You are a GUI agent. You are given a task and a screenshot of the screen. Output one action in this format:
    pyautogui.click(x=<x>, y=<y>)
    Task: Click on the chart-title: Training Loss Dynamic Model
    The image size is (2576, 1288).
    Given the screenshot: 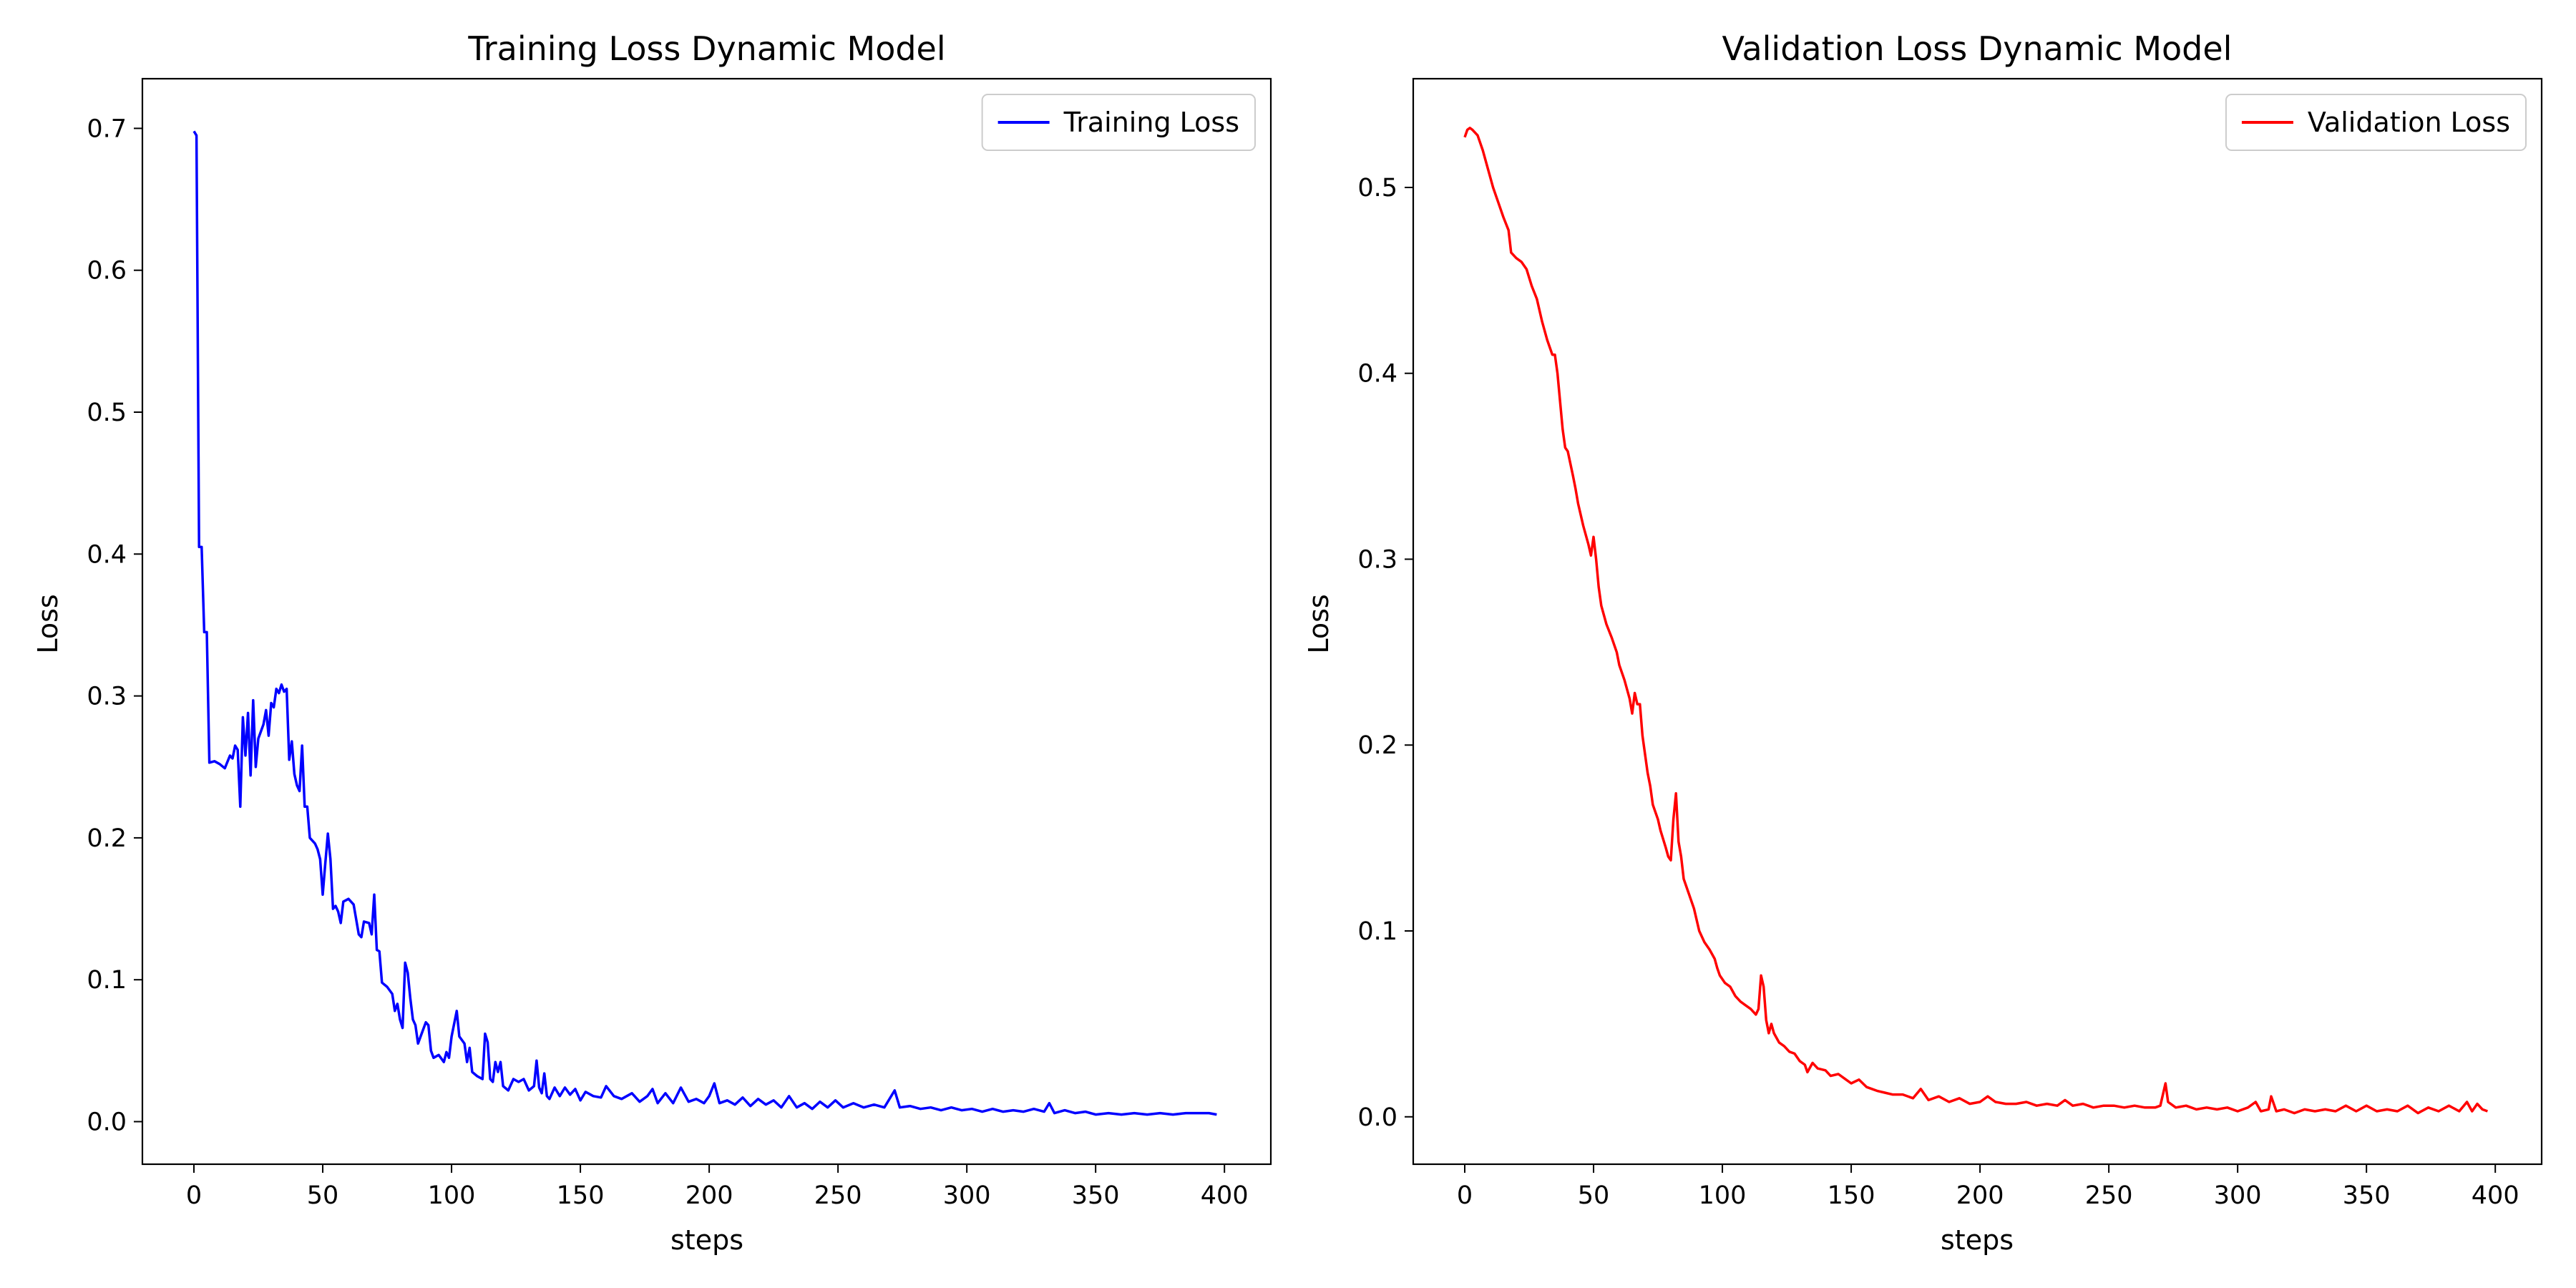 What is the action you would take?
    pyautogui.click(x=706, y=48)
    